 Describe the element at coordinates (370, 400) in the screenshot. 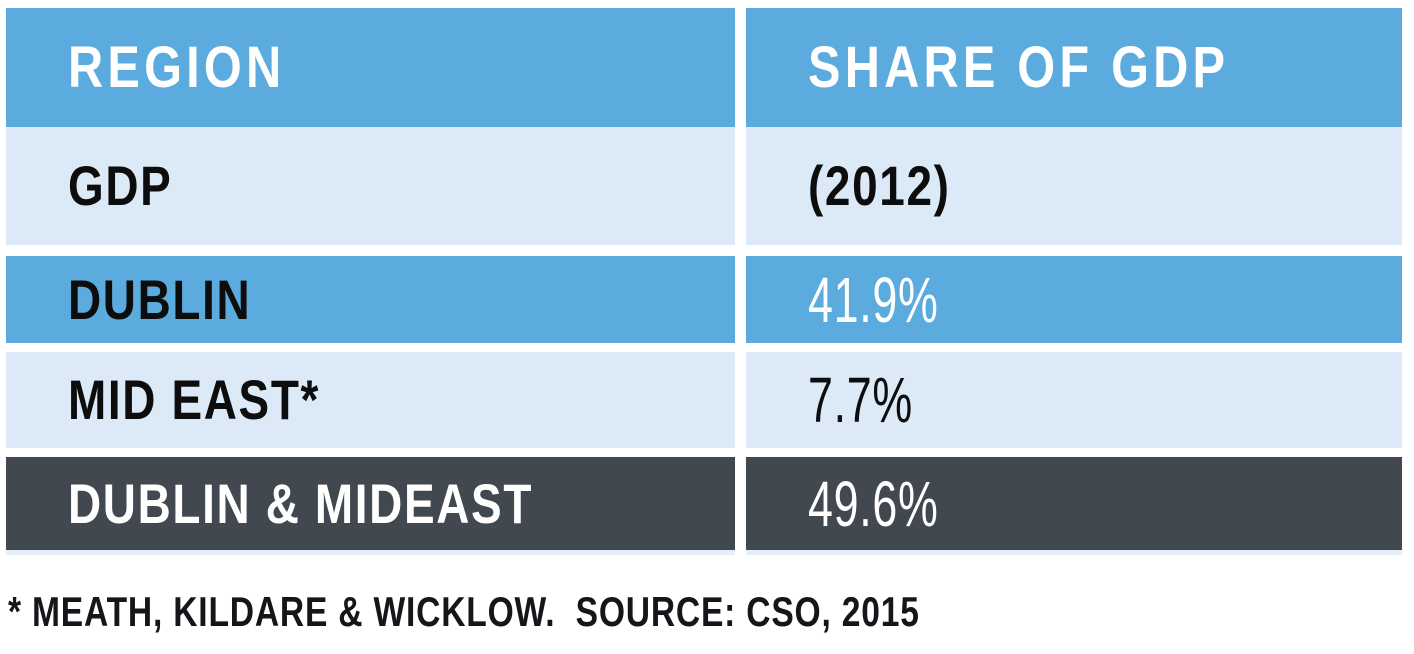

I see `row-mideast-region-cell: MID EAST*` at that location.